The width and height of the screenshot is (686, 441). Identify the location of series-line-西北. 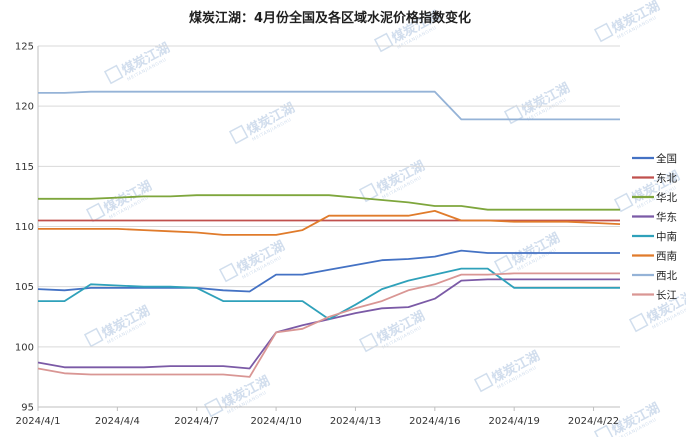
(329, 105).